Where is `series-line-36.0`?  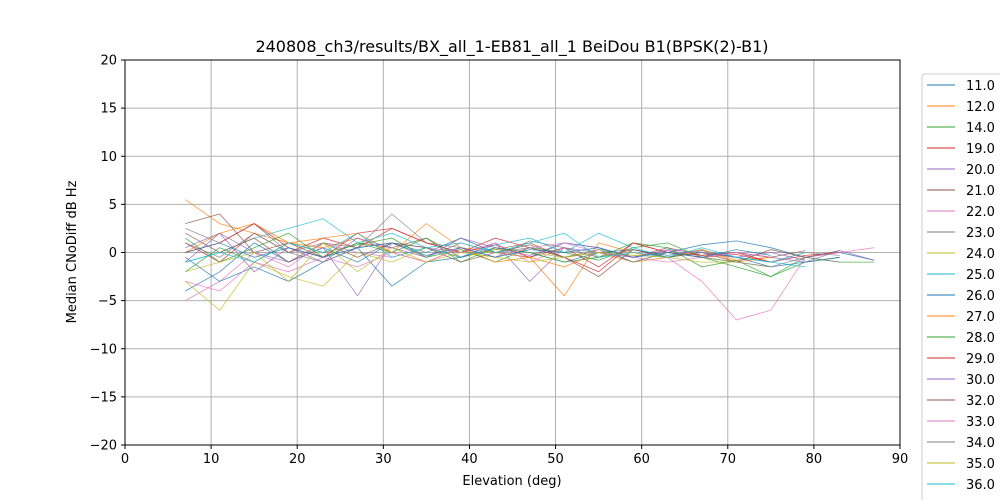 series-line-36.0 is located at coordinates (495, 250).